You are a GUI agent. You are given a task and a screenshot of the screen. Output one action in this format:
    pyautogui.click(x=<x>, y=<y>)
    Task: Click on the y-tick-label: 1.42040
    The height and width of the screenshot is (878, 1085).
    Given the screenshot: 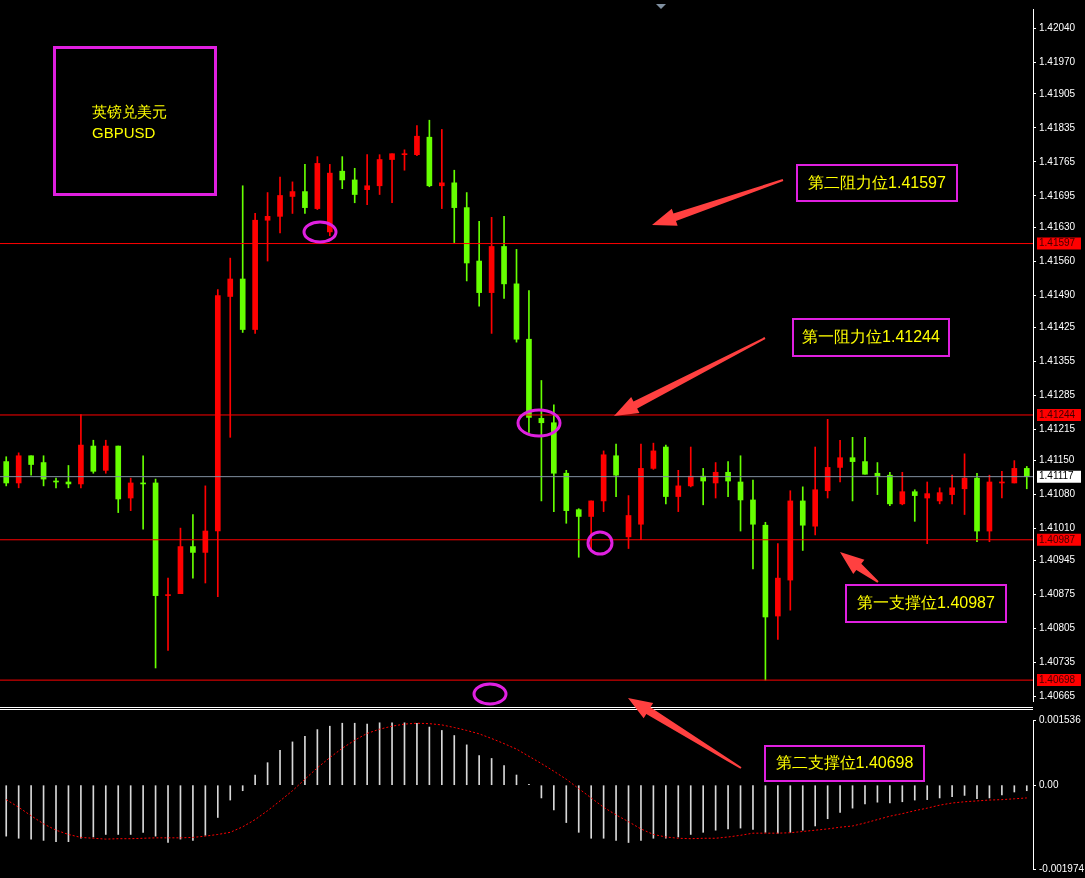 What is the action you would take?
    pyautogui.click(x=1057, y=28)
    